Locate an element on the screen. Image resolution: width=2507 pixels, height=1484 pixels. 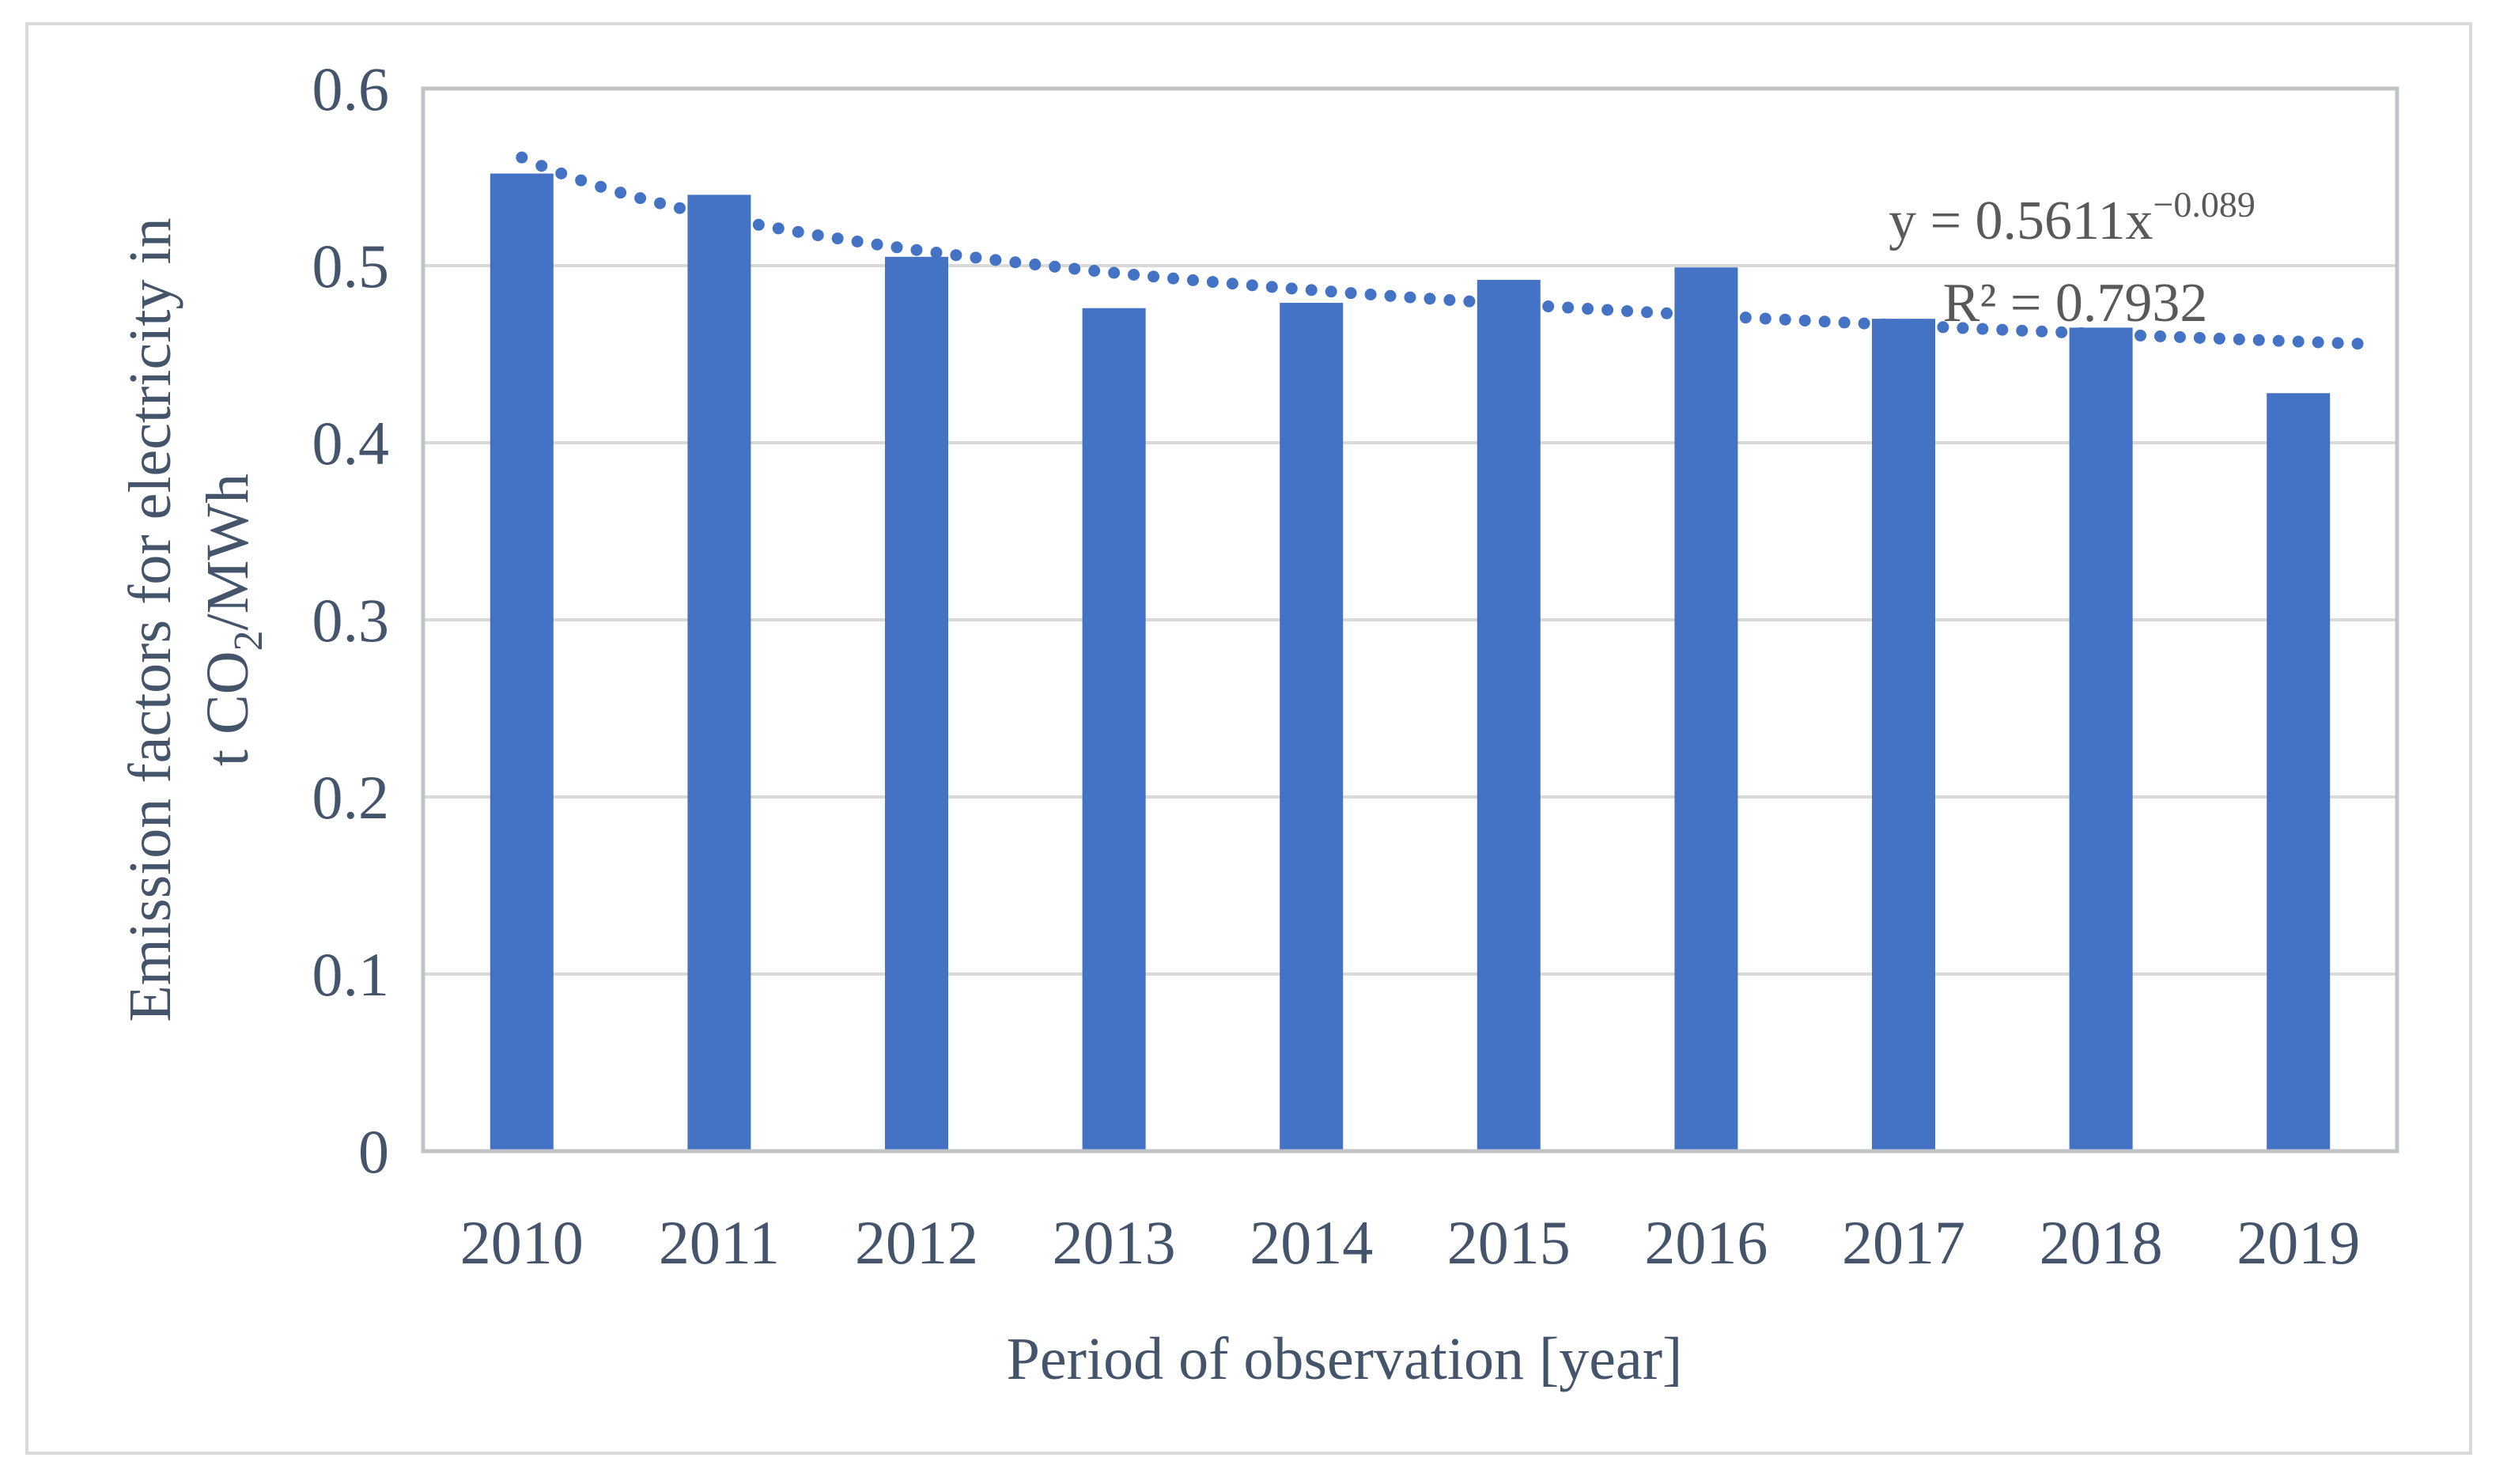
trendline-dots is located at coordinates (1440, 250).